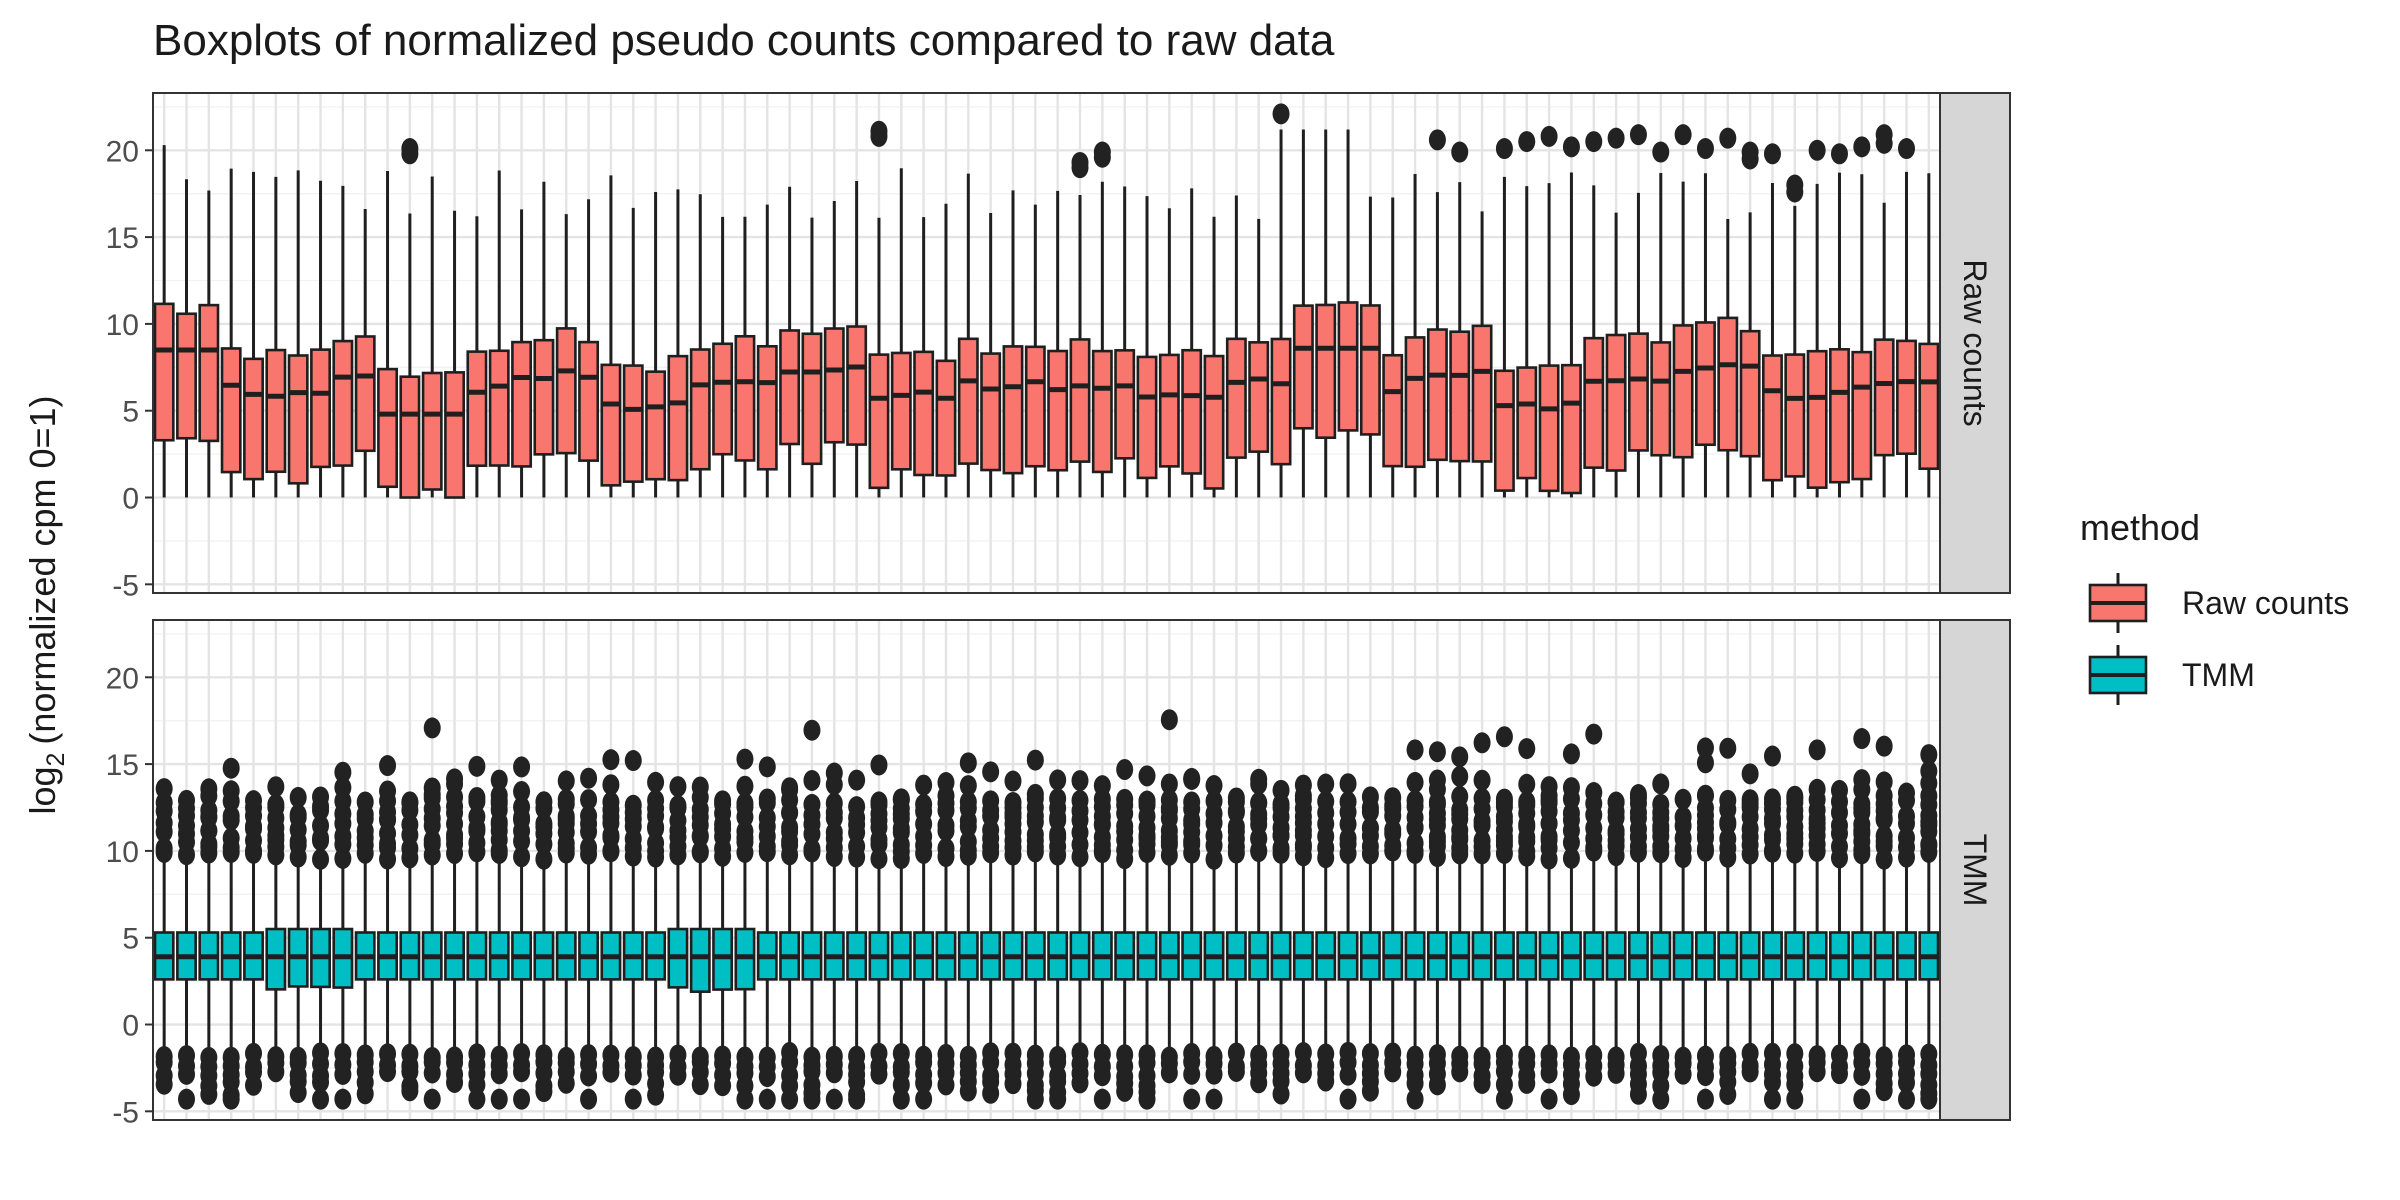  What do you see at coordinates (122, 678) in the screenshot?
I see `y-tick-label: 20` at bounding box center [122, 678].